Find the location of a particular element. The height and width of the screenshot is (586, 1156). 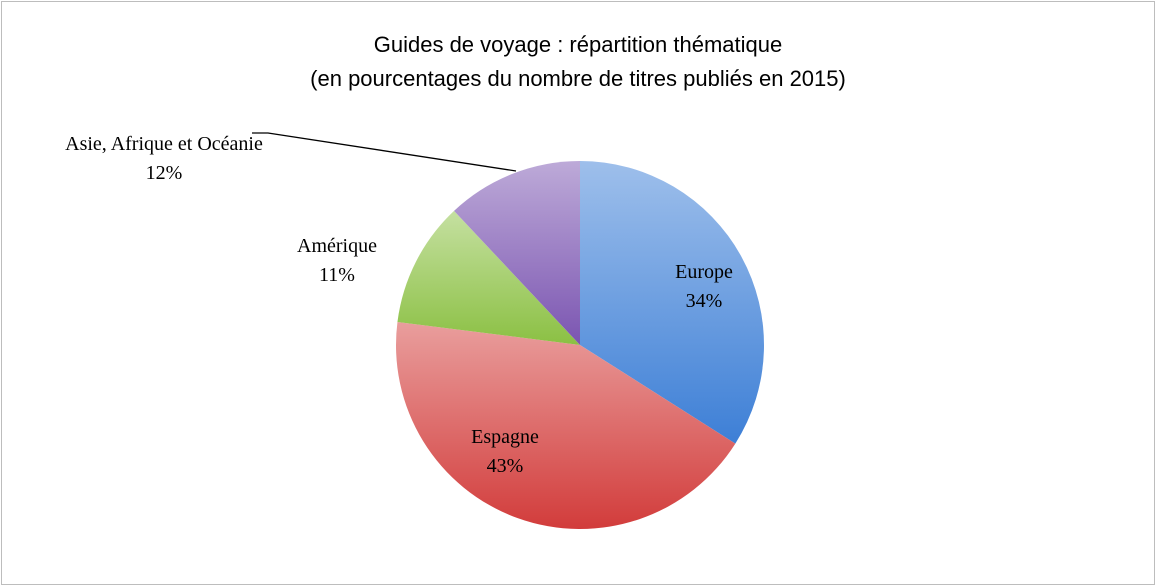

slice-label-value: 34% is located at coordinates (704, 301).